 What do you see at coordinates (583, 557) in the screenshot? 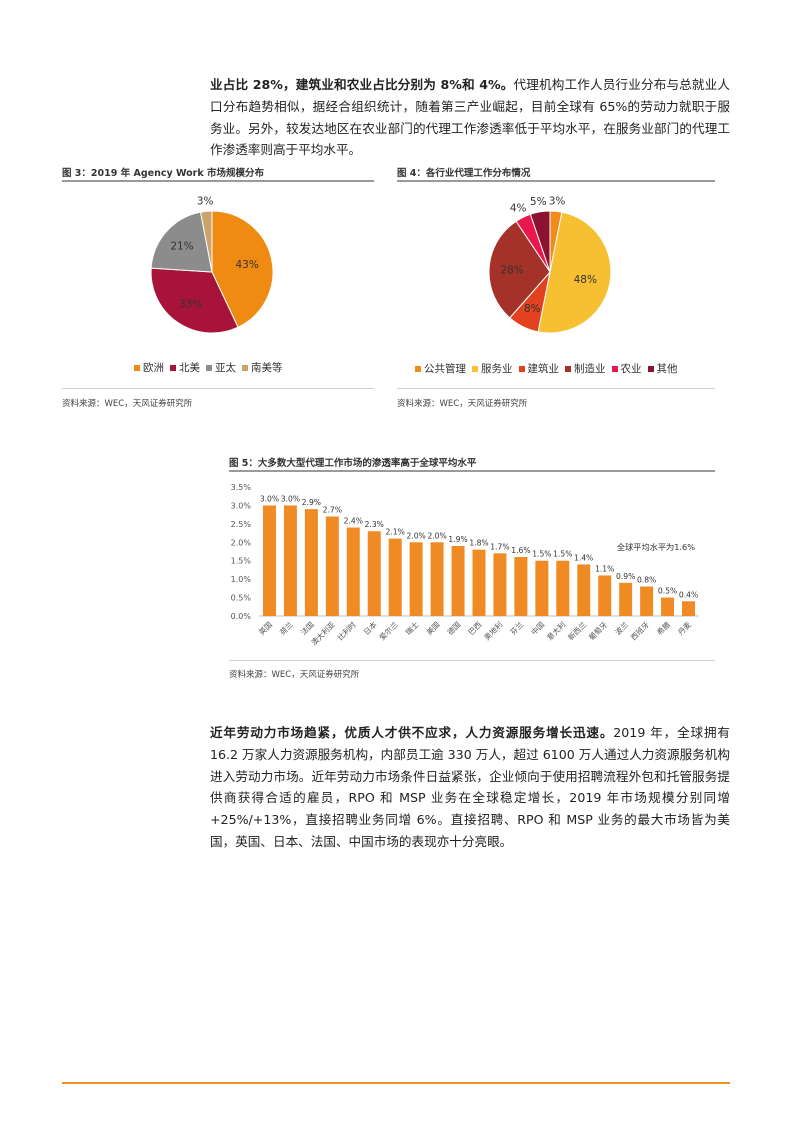
I see `fig5-data-label-15: 1.4%` at bounding box center [583, 557].